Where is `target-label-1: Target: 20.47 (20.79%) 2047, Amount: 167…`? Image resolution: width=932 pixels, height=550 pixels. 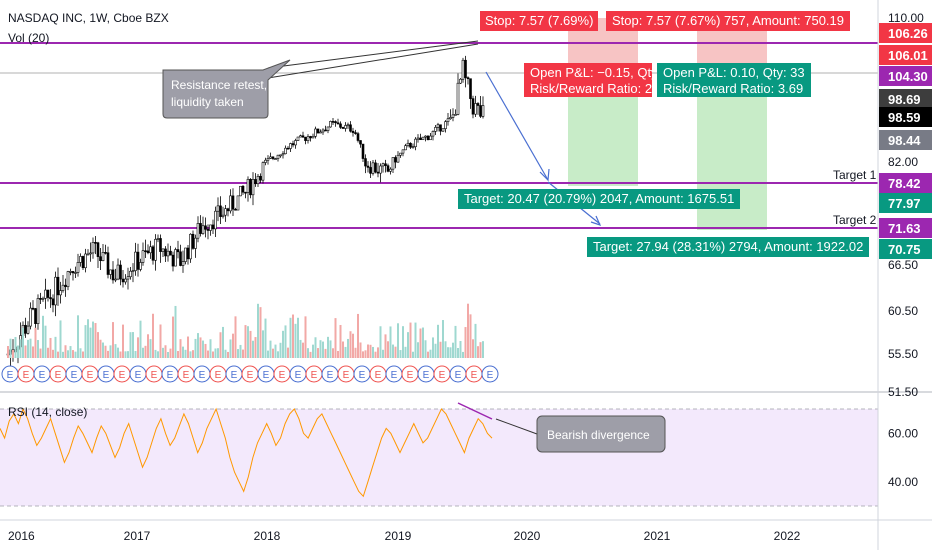
target-label-1: Target: 20.47 (20.79%) 2047, Amount: 167… is located at coordinates (599, 199).